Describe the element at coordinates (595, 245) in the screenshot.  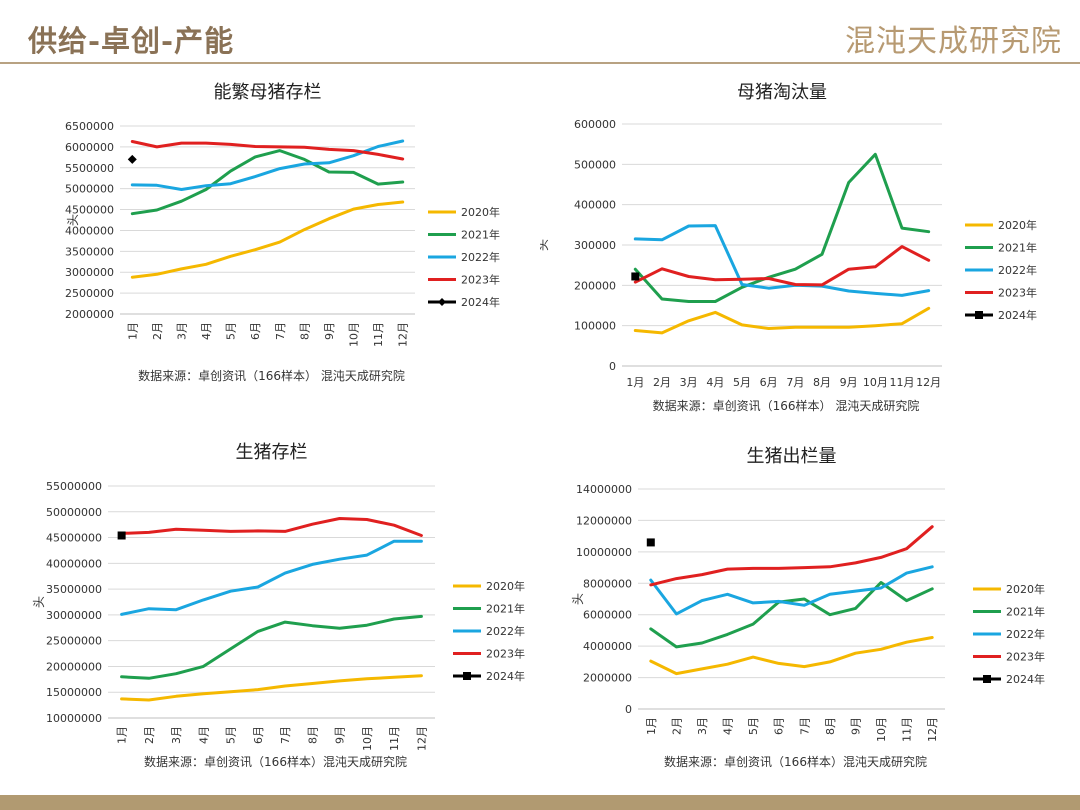
I see `y-tick-label: 300000` at that location.